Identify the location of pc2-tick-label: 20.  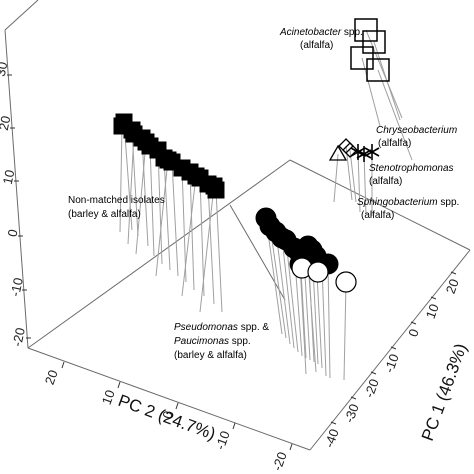
(51, 377).